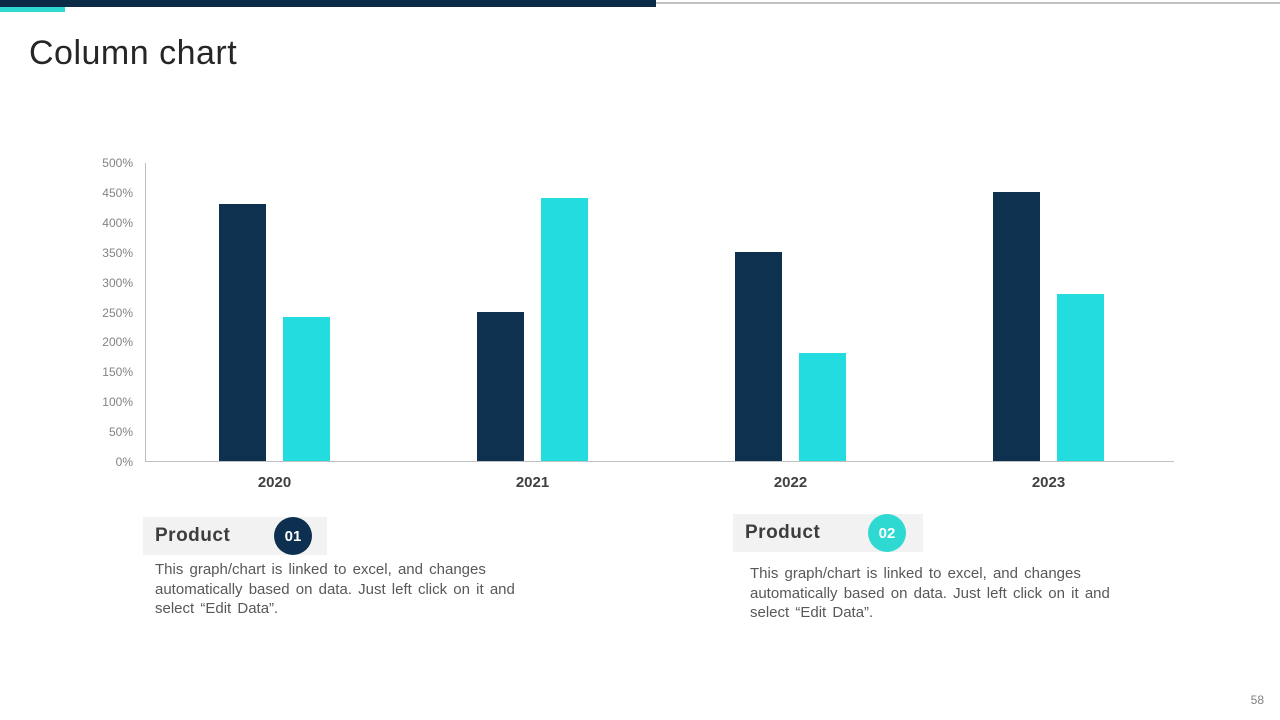 This screenshot has height=720, width=1280. Describe the element at coordinates (293, 536) in the screenshot. I see `product-01-badge: 01` at that location.